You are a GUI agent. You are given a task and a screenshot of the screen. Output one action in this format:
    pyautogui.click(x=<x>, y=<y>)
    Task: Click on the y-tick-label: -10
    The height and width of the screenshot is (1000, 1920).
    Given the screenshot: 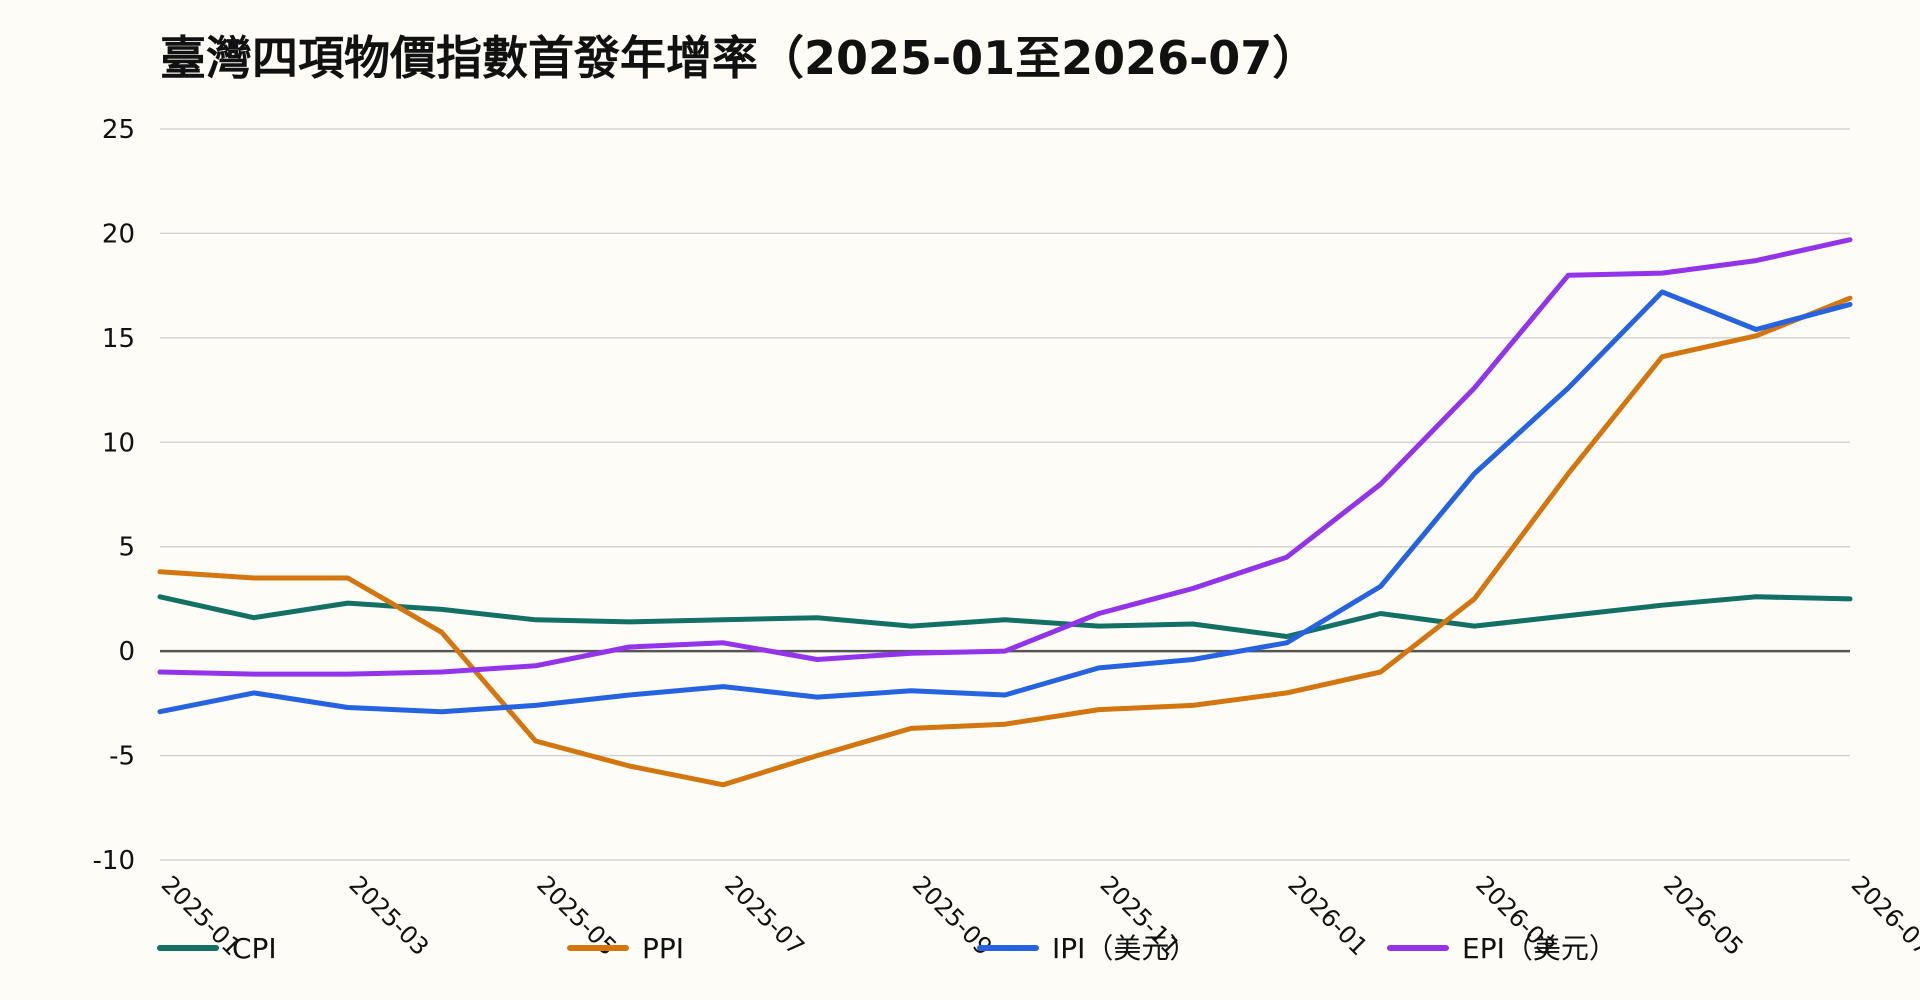 What is the action you would take?
    pyautogui.click(x=114, y=861)
    